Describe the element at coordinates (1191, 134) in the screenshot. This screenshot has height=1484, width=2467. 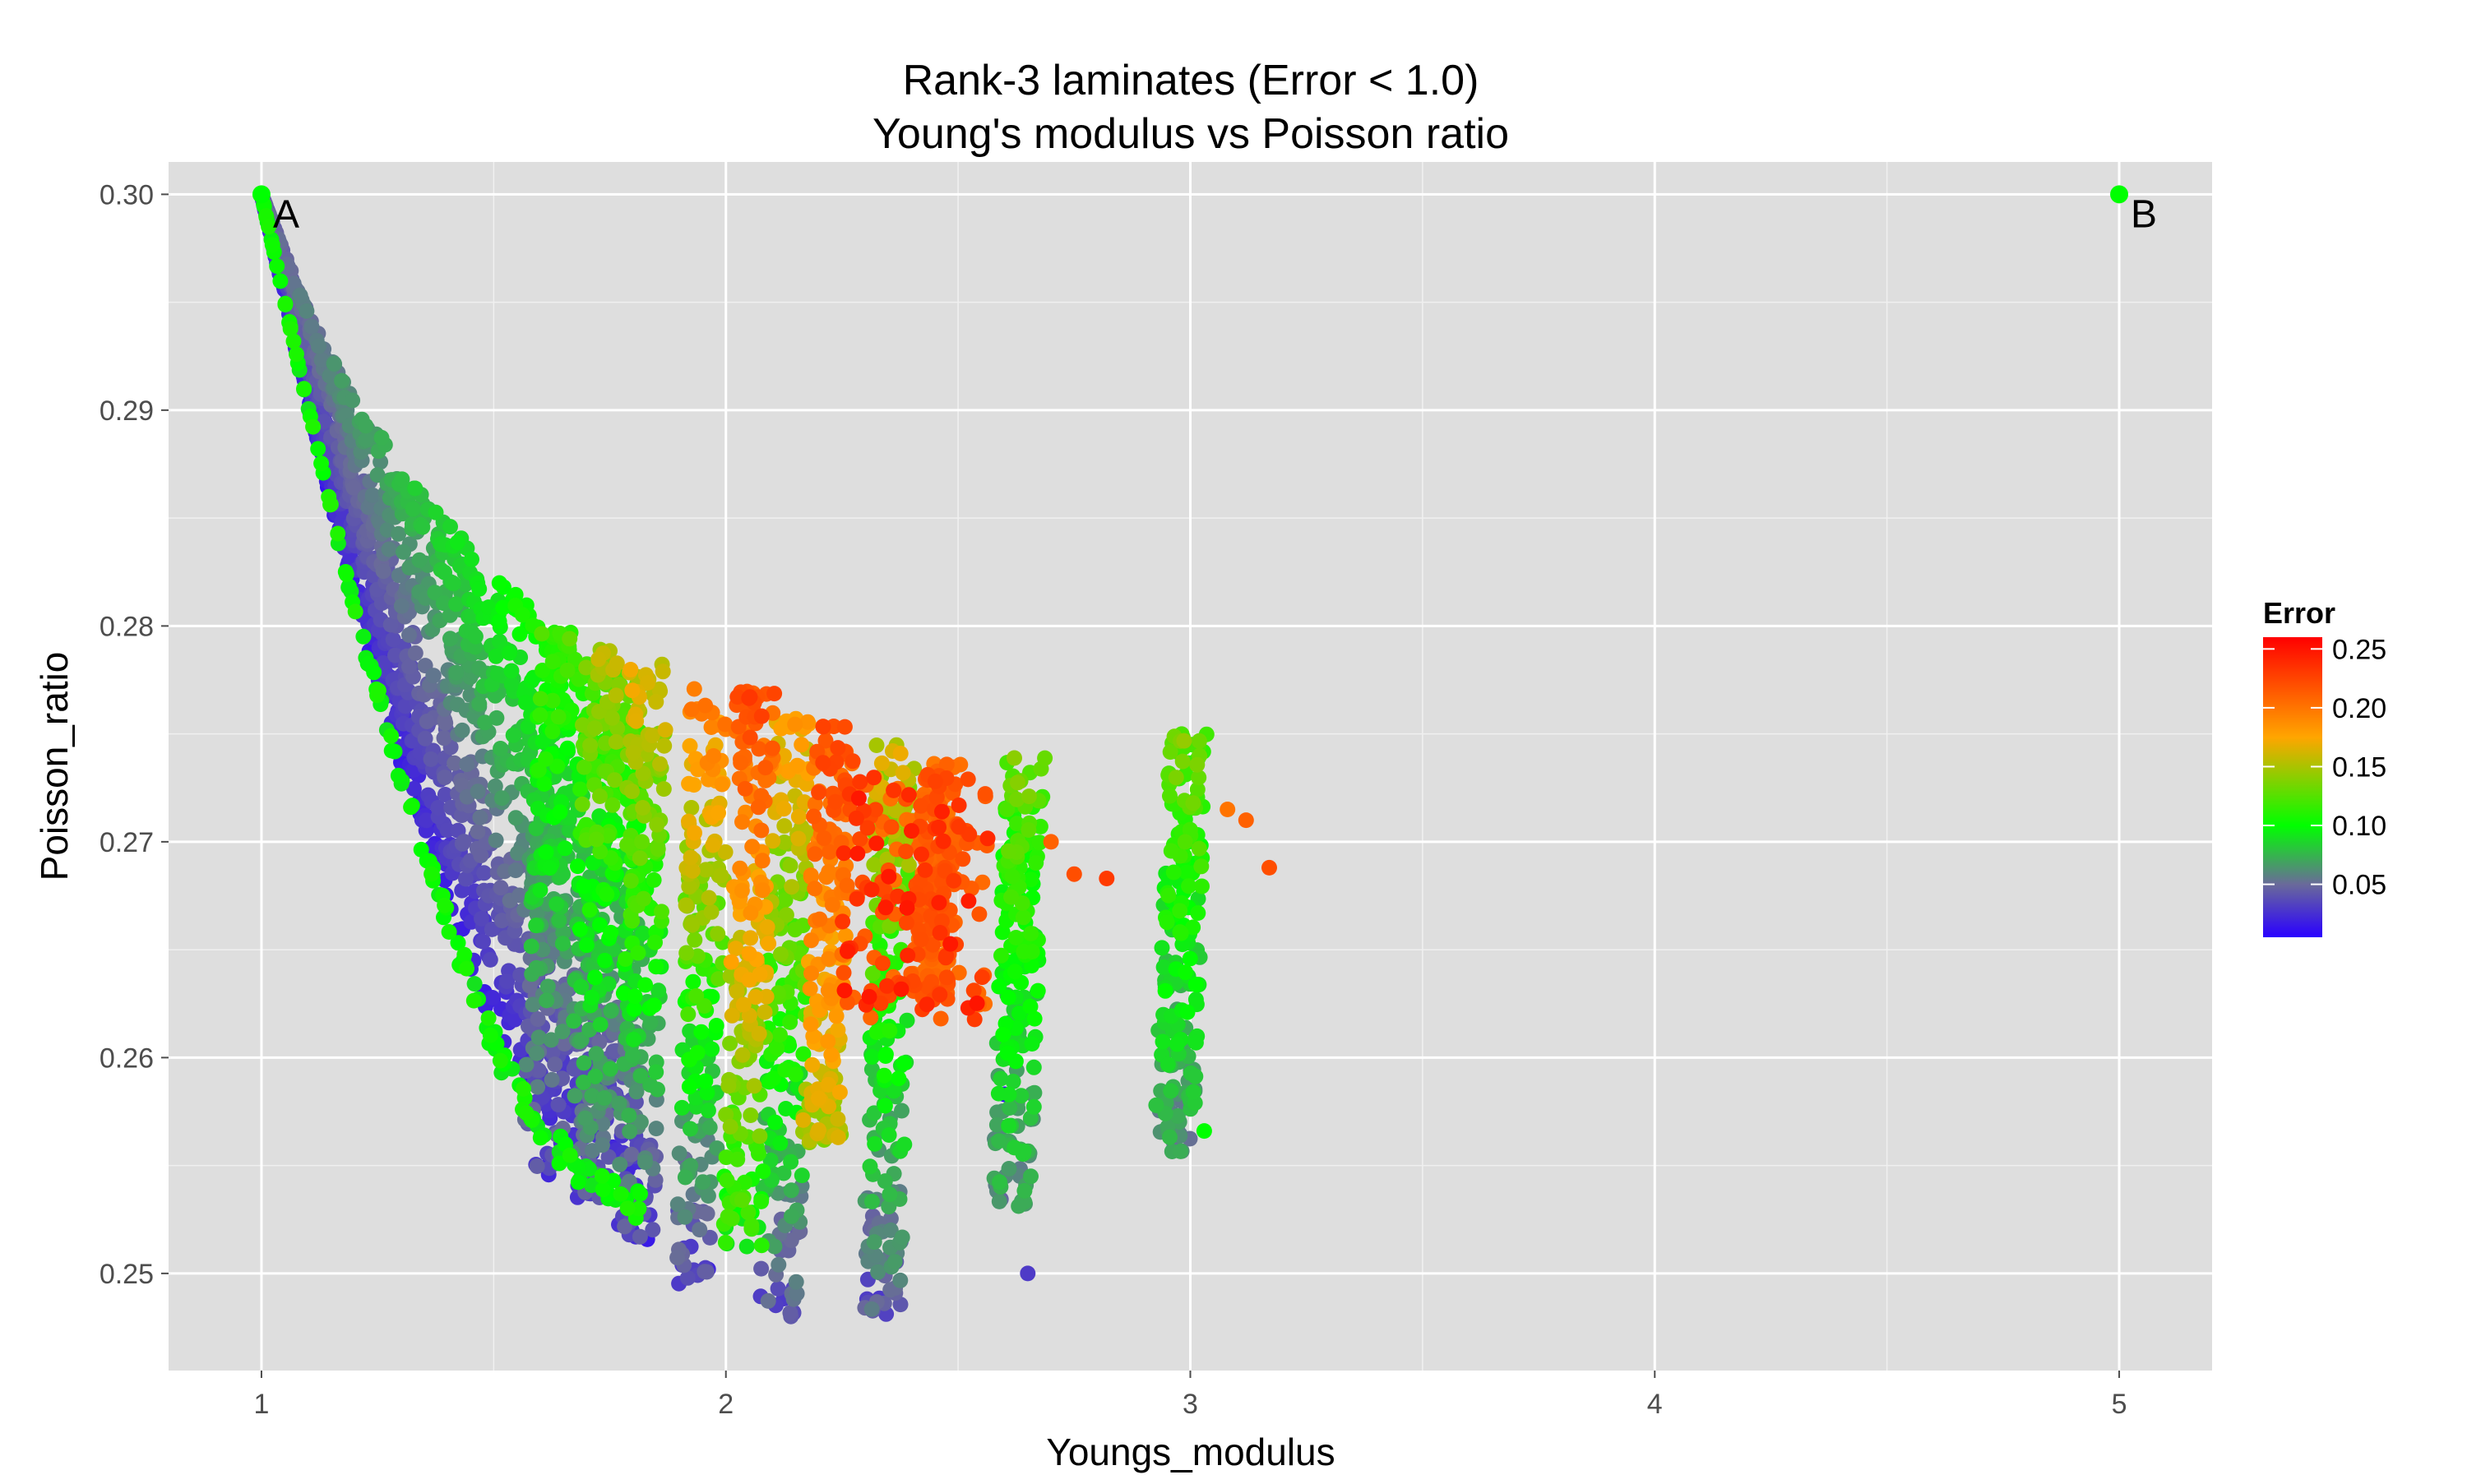
I see `chart-subtitle: Young's modulus vs Poisson ratio` at that location.